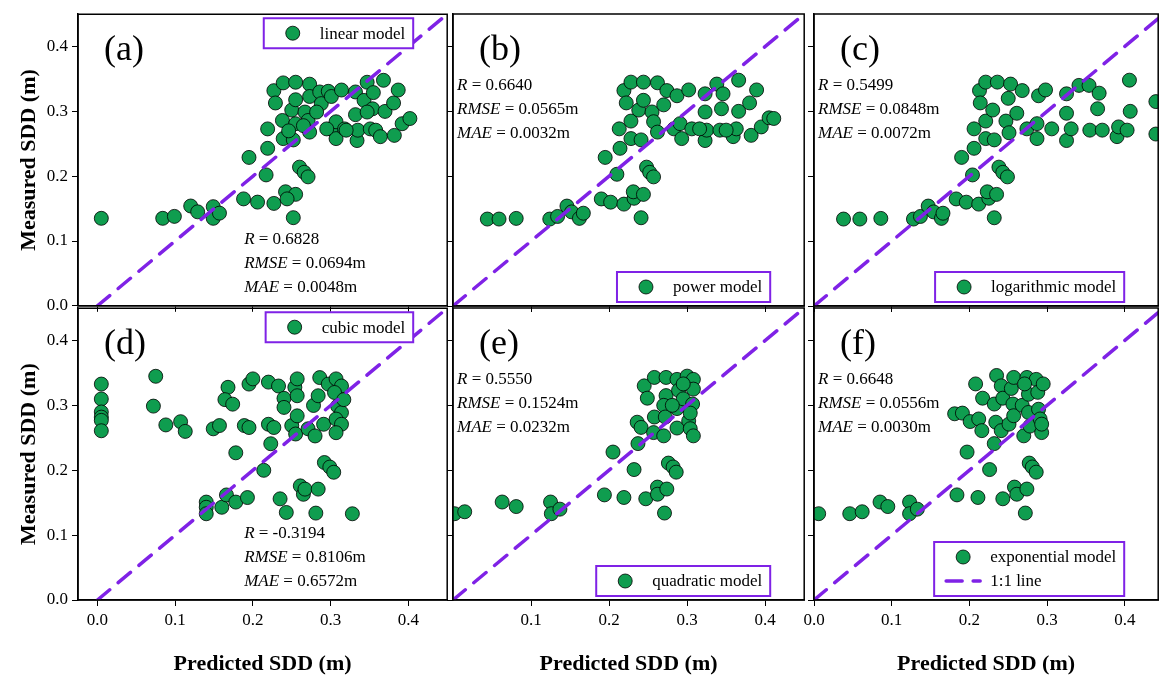  What do you see at coordinates (1016, 581) in the screenshot?
I see `legend-label: 1:1 line` at bounding box center [1016, 581].